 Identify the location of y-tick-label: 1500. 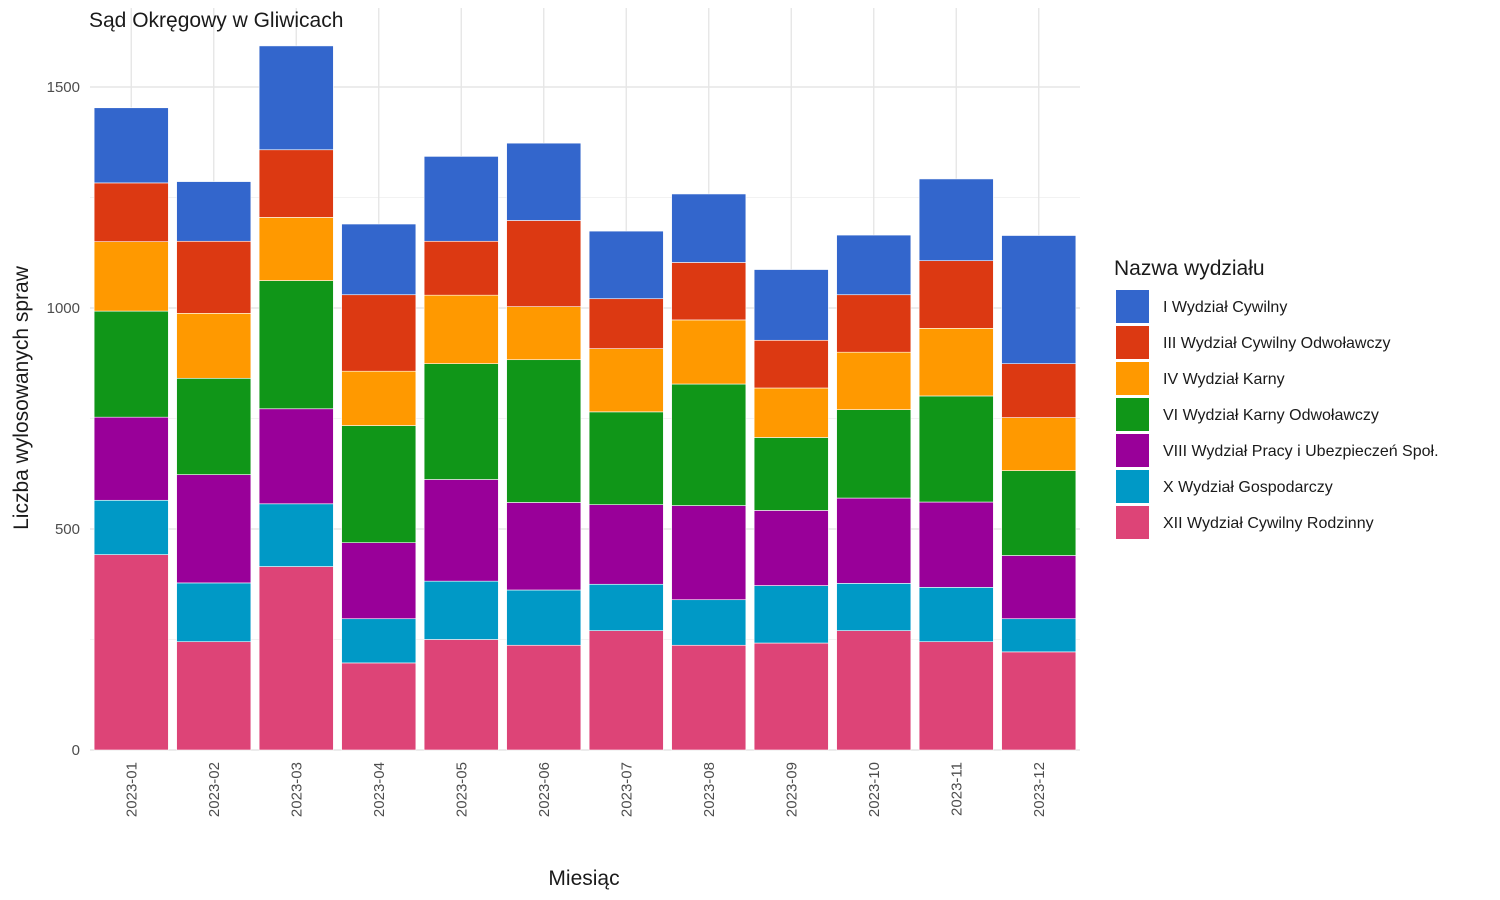
(63, 87).